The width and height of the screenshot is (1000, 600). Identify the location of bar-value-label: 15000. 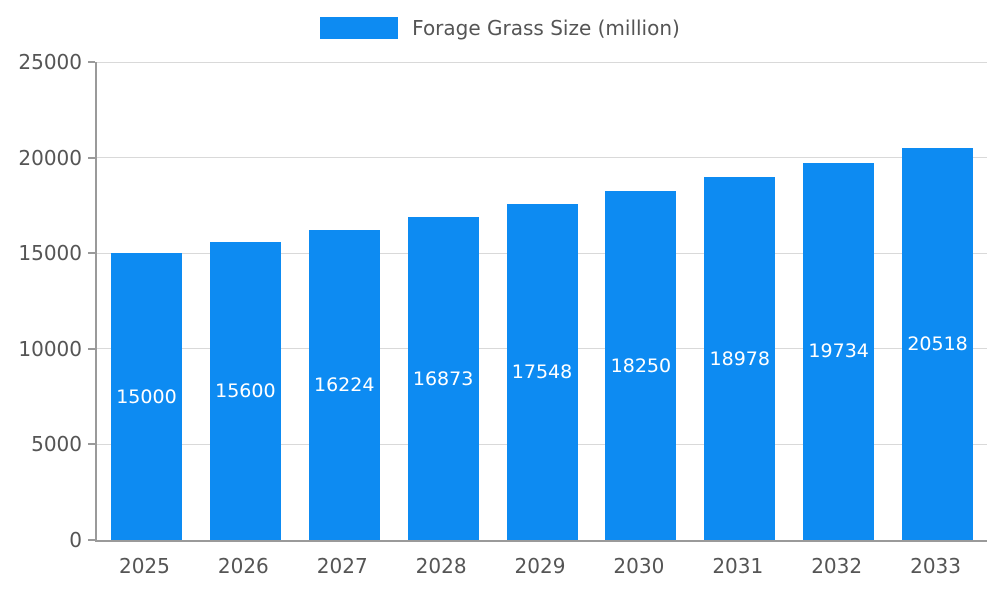
(146, 396).